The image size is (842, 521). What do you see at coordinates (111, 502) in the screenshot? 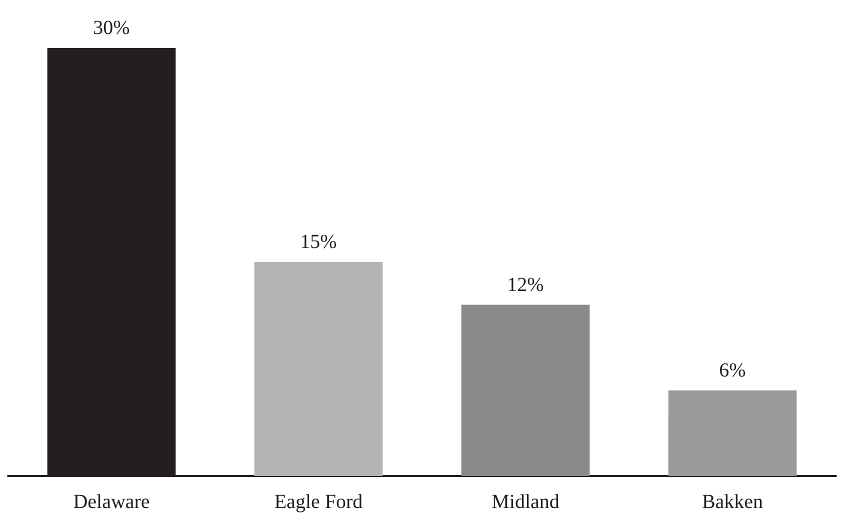
I see `x-tick-label: Delaware` at bounding box center [111, 502].